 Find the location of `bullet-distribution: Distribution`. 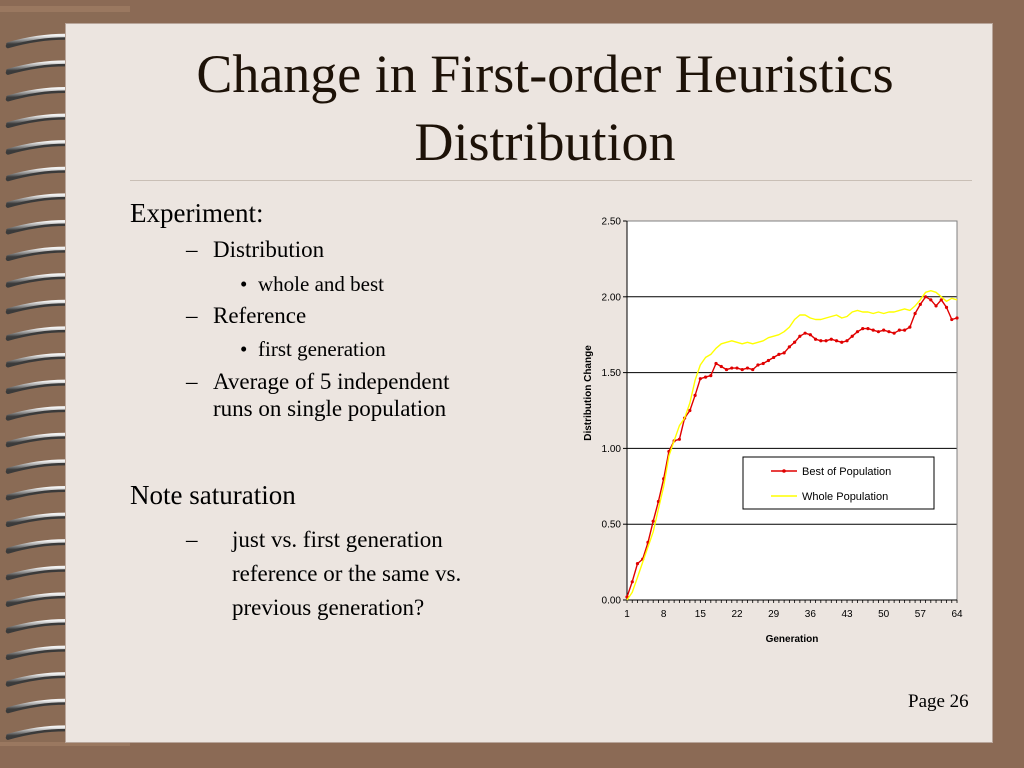

bullet-distribution: Distribution is located at coordinates (269, 249).